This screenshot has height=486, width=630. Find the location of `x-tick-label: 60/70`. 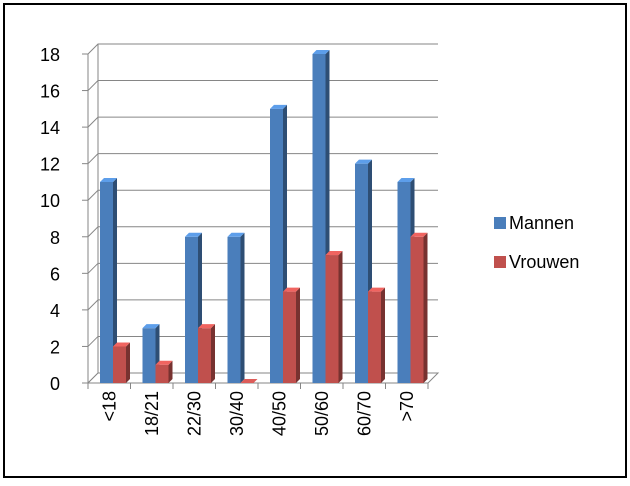

x-tick-label: 60/70 is located at coordinates (364, 413).